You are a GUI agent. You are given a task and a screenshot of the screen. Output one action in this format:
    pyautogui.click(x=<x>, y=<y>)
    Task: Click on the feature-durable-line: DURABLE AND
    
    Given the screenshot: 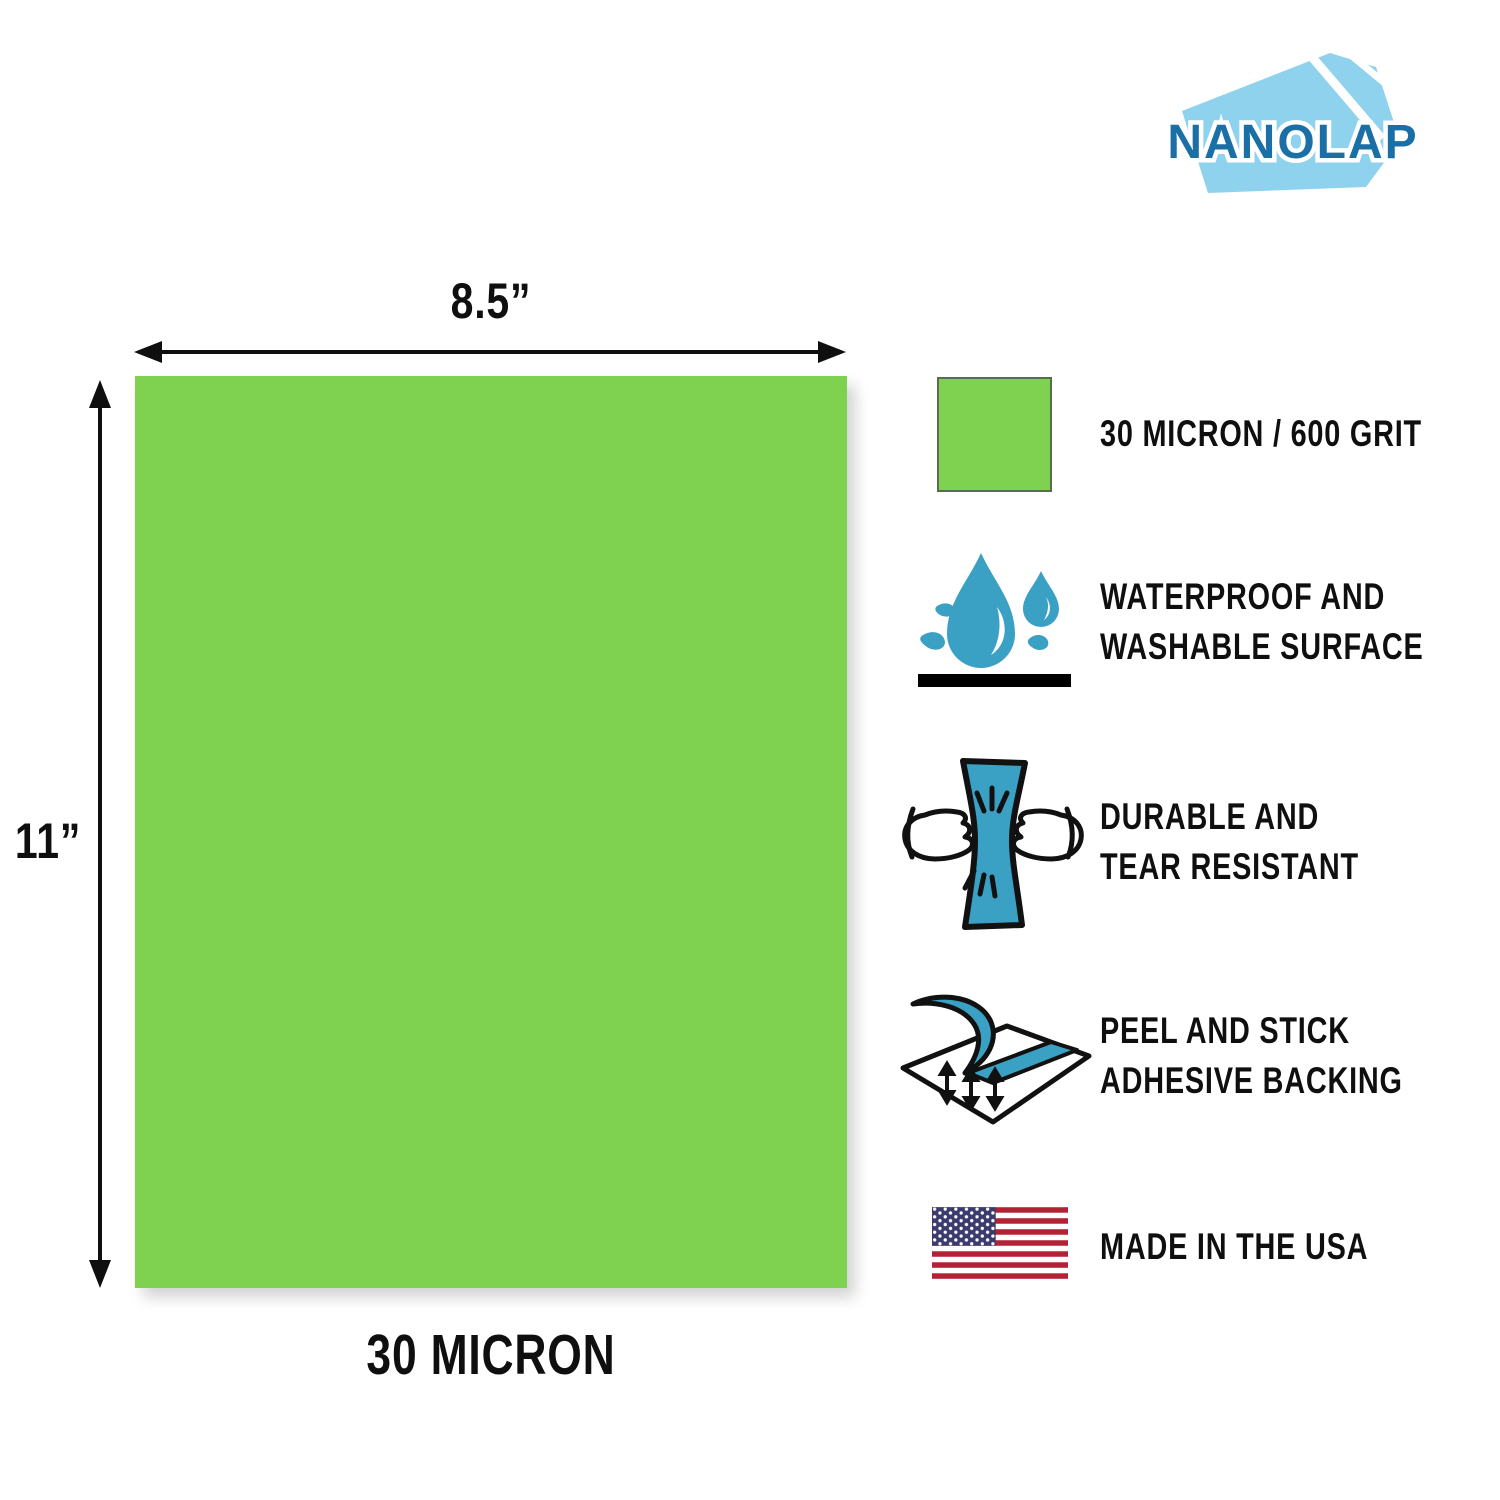 What is the action you would take?
    pyautogui.click(x=1210, y=816)
    